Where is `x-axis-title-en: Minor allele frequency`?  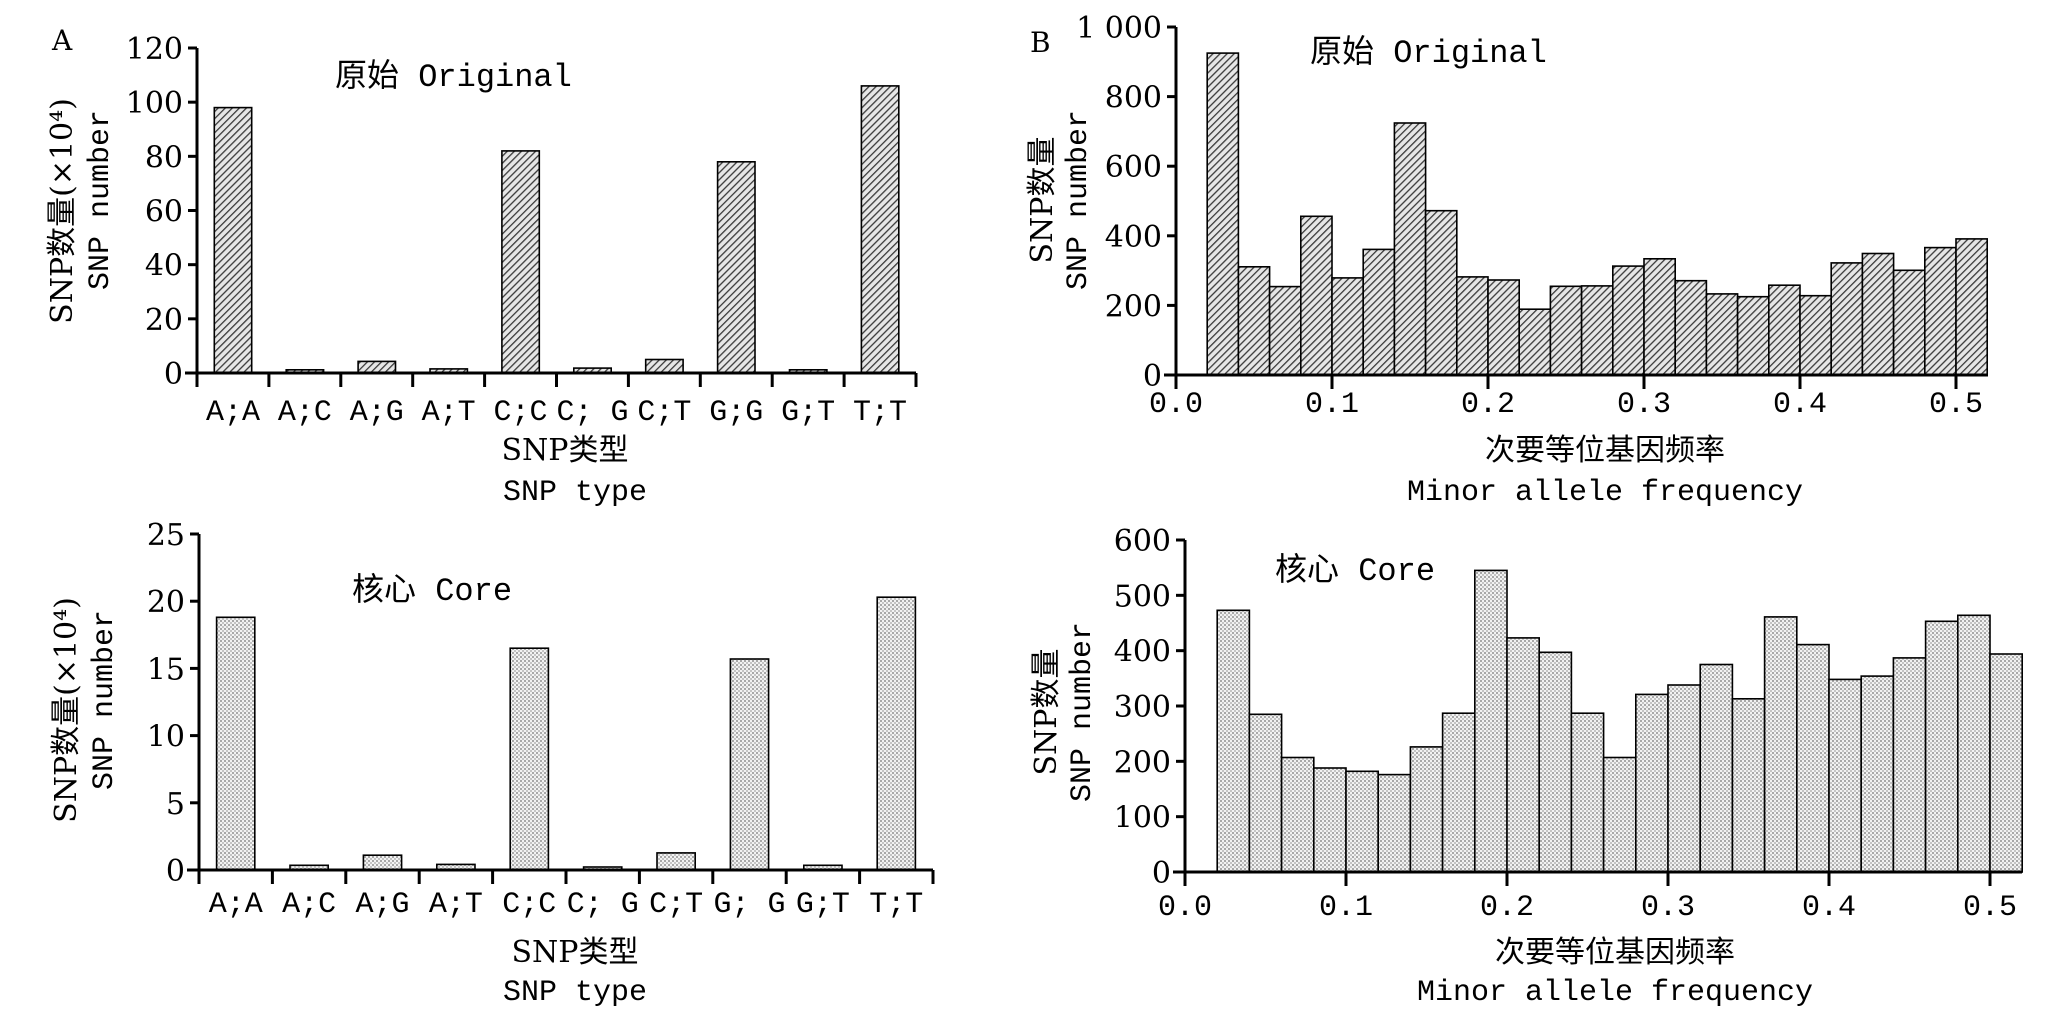 x-axis-title-en: Minor allele frequency is located at coordinates (1605, 493).